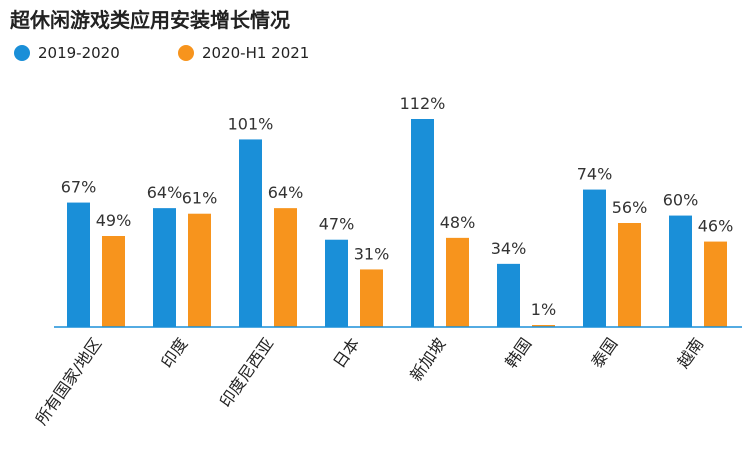 This screenshot has width=750, height=454. I want to click on category-label-7: 越南, so click(690, 352).